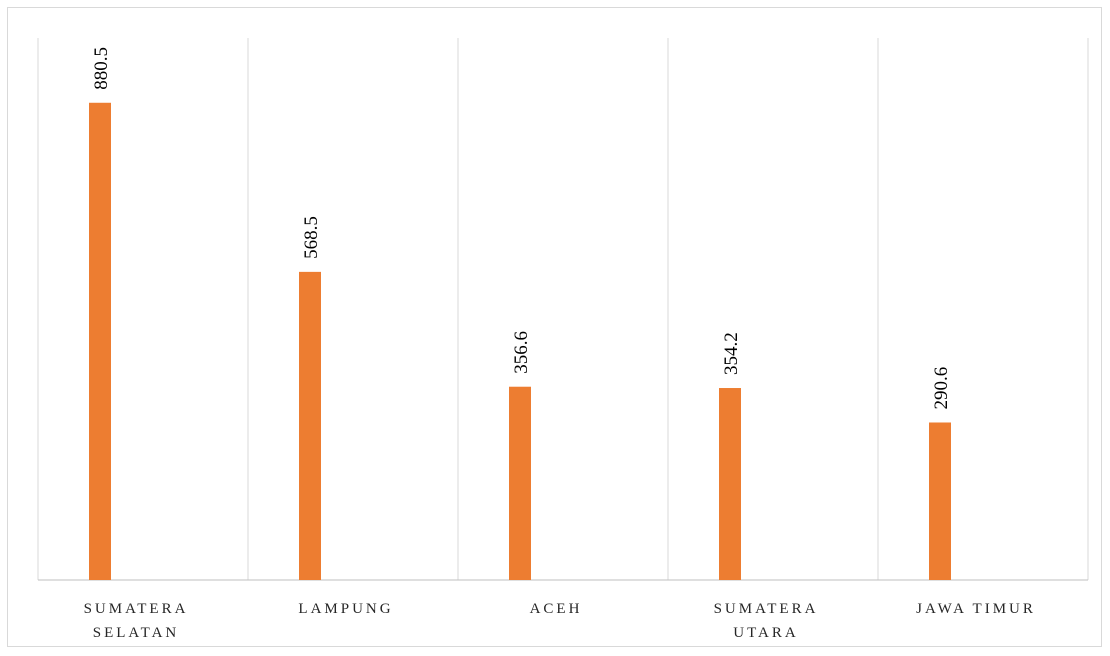  What do you see at coordinates (976, 609) in the screenshot?
I see `category-label: JAWA TIMUR` at bounding box center [976, 609].